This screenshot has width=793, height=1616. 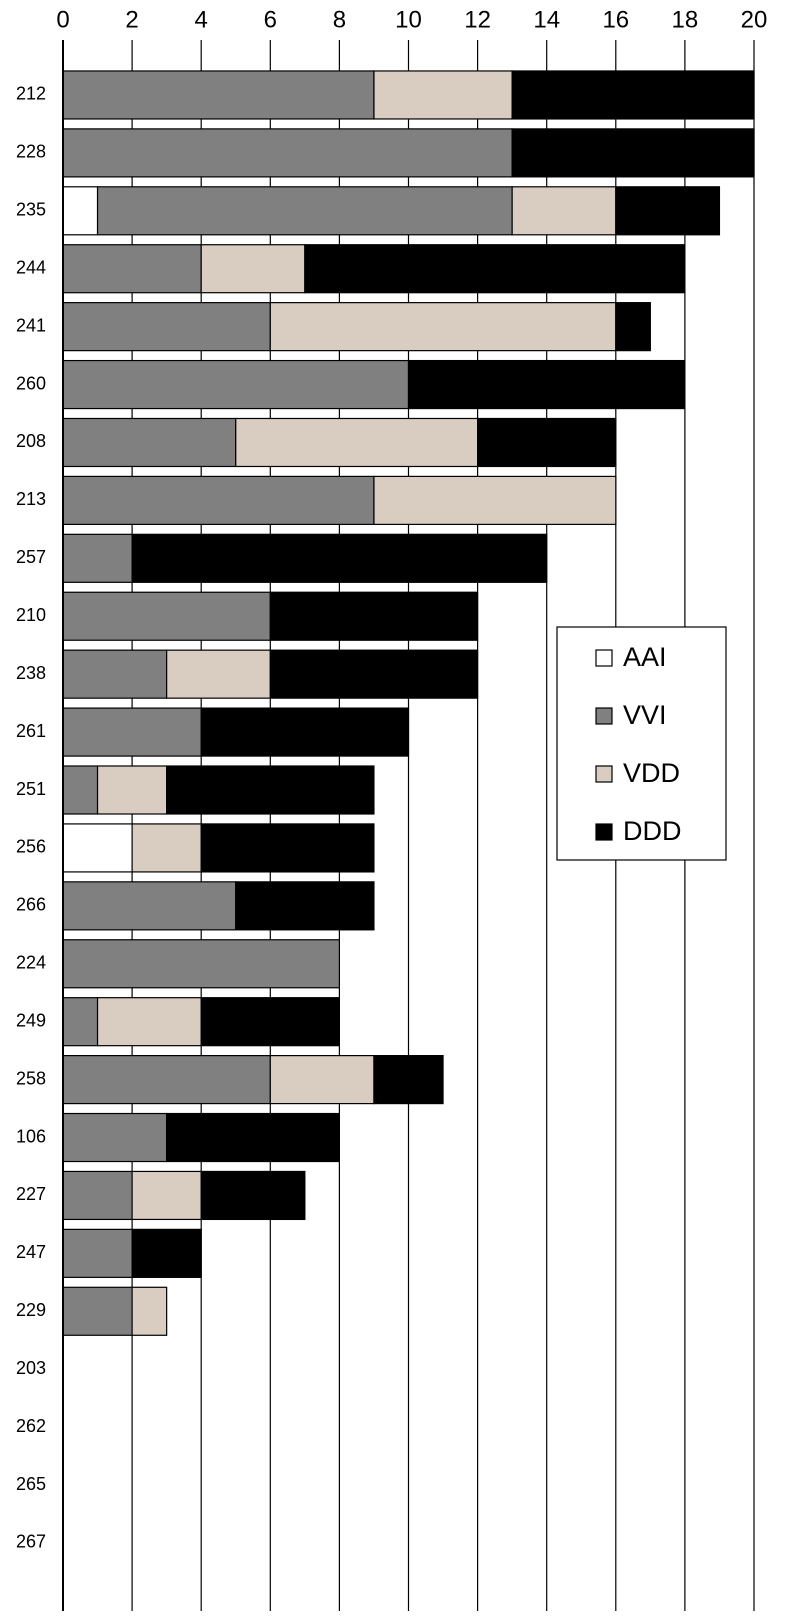 I want to click on legend-box, so click(x=641, y=743).